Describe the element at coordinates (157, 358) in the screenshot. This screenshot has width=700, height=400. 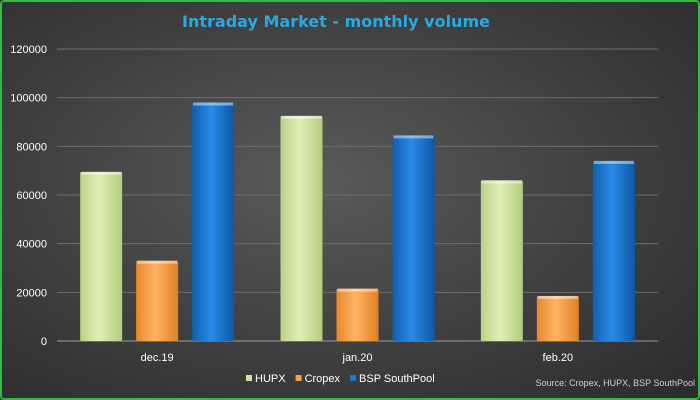
I see `x-tick-label: dec.19` at that location.